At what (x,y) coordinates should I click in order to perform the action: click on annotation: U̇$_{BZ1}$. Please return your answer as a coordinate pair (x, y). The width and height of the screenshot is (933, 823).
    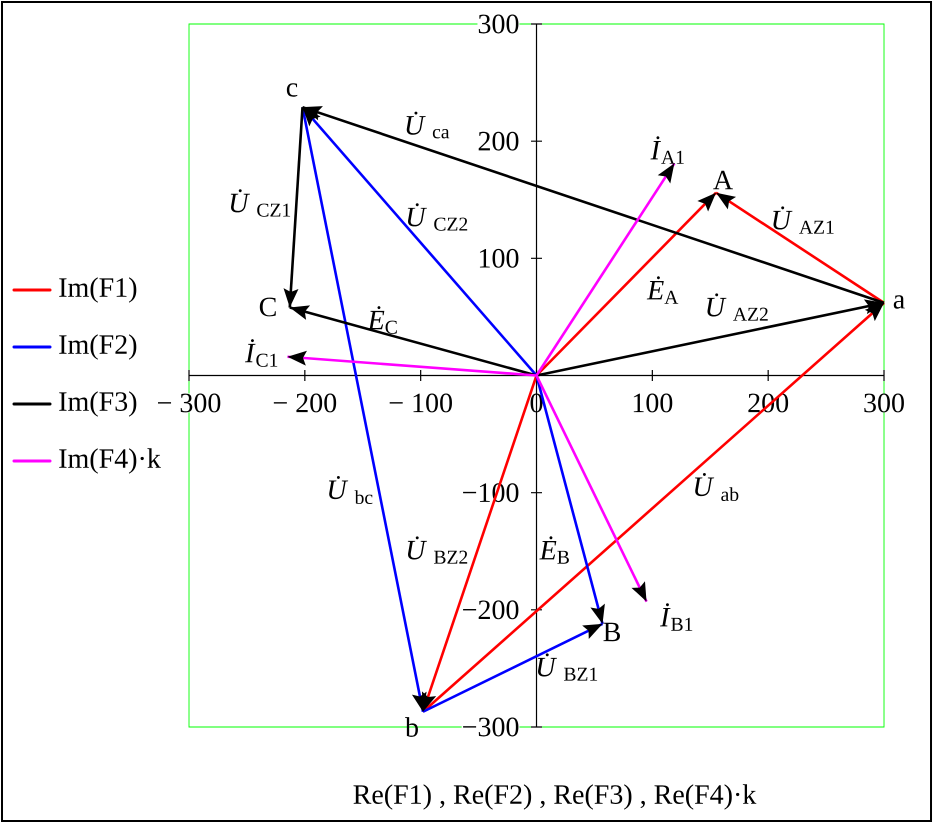
    Looking at the image, I should click on (568, 667).